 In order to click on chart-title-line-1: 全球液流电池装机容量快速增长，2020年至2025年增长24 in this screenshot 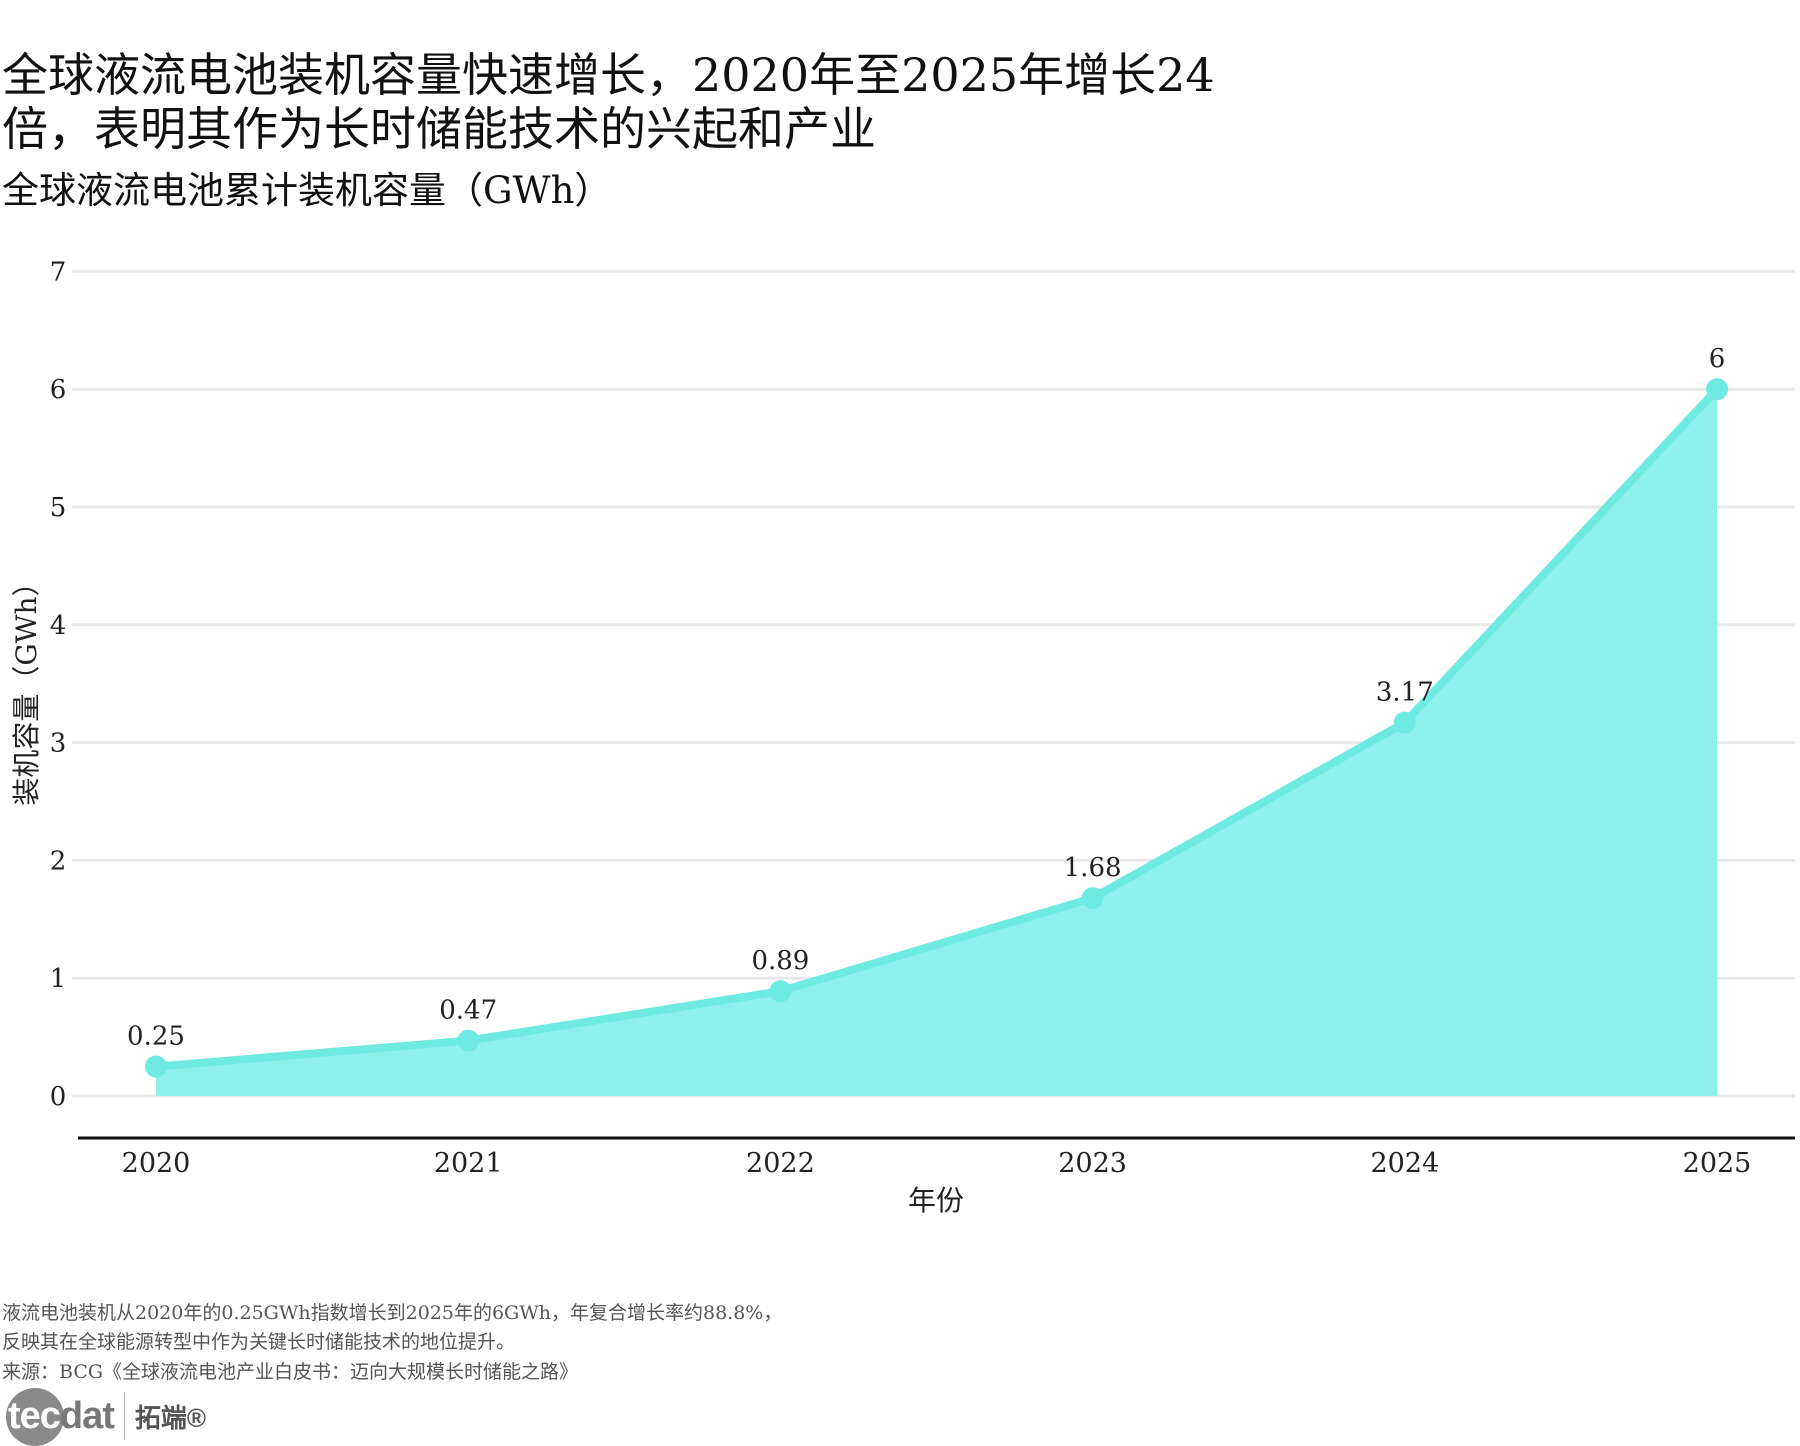, I will do `click(608, 75)`.